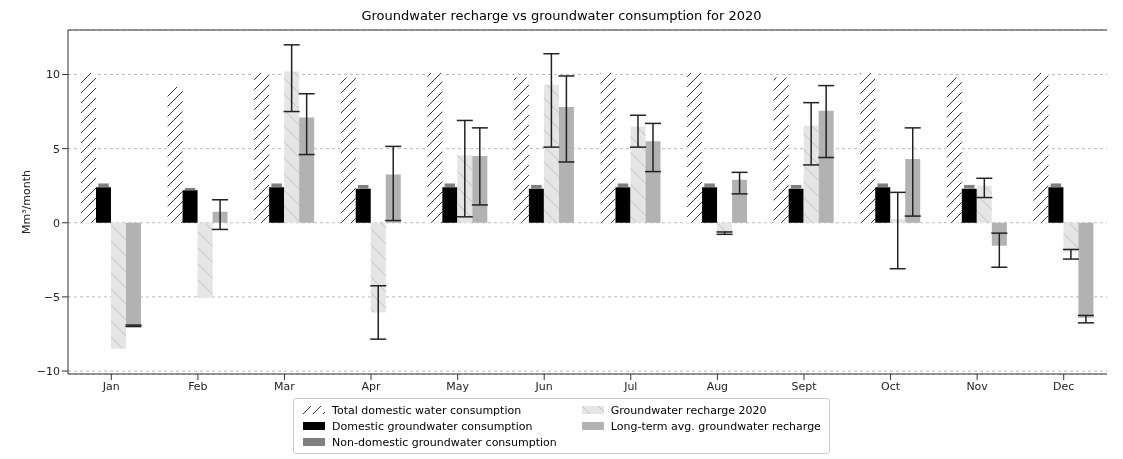 The height and width of the screenshot is (459, 1123). I want to click on x-tick-label: Mar, so click(285, 386).